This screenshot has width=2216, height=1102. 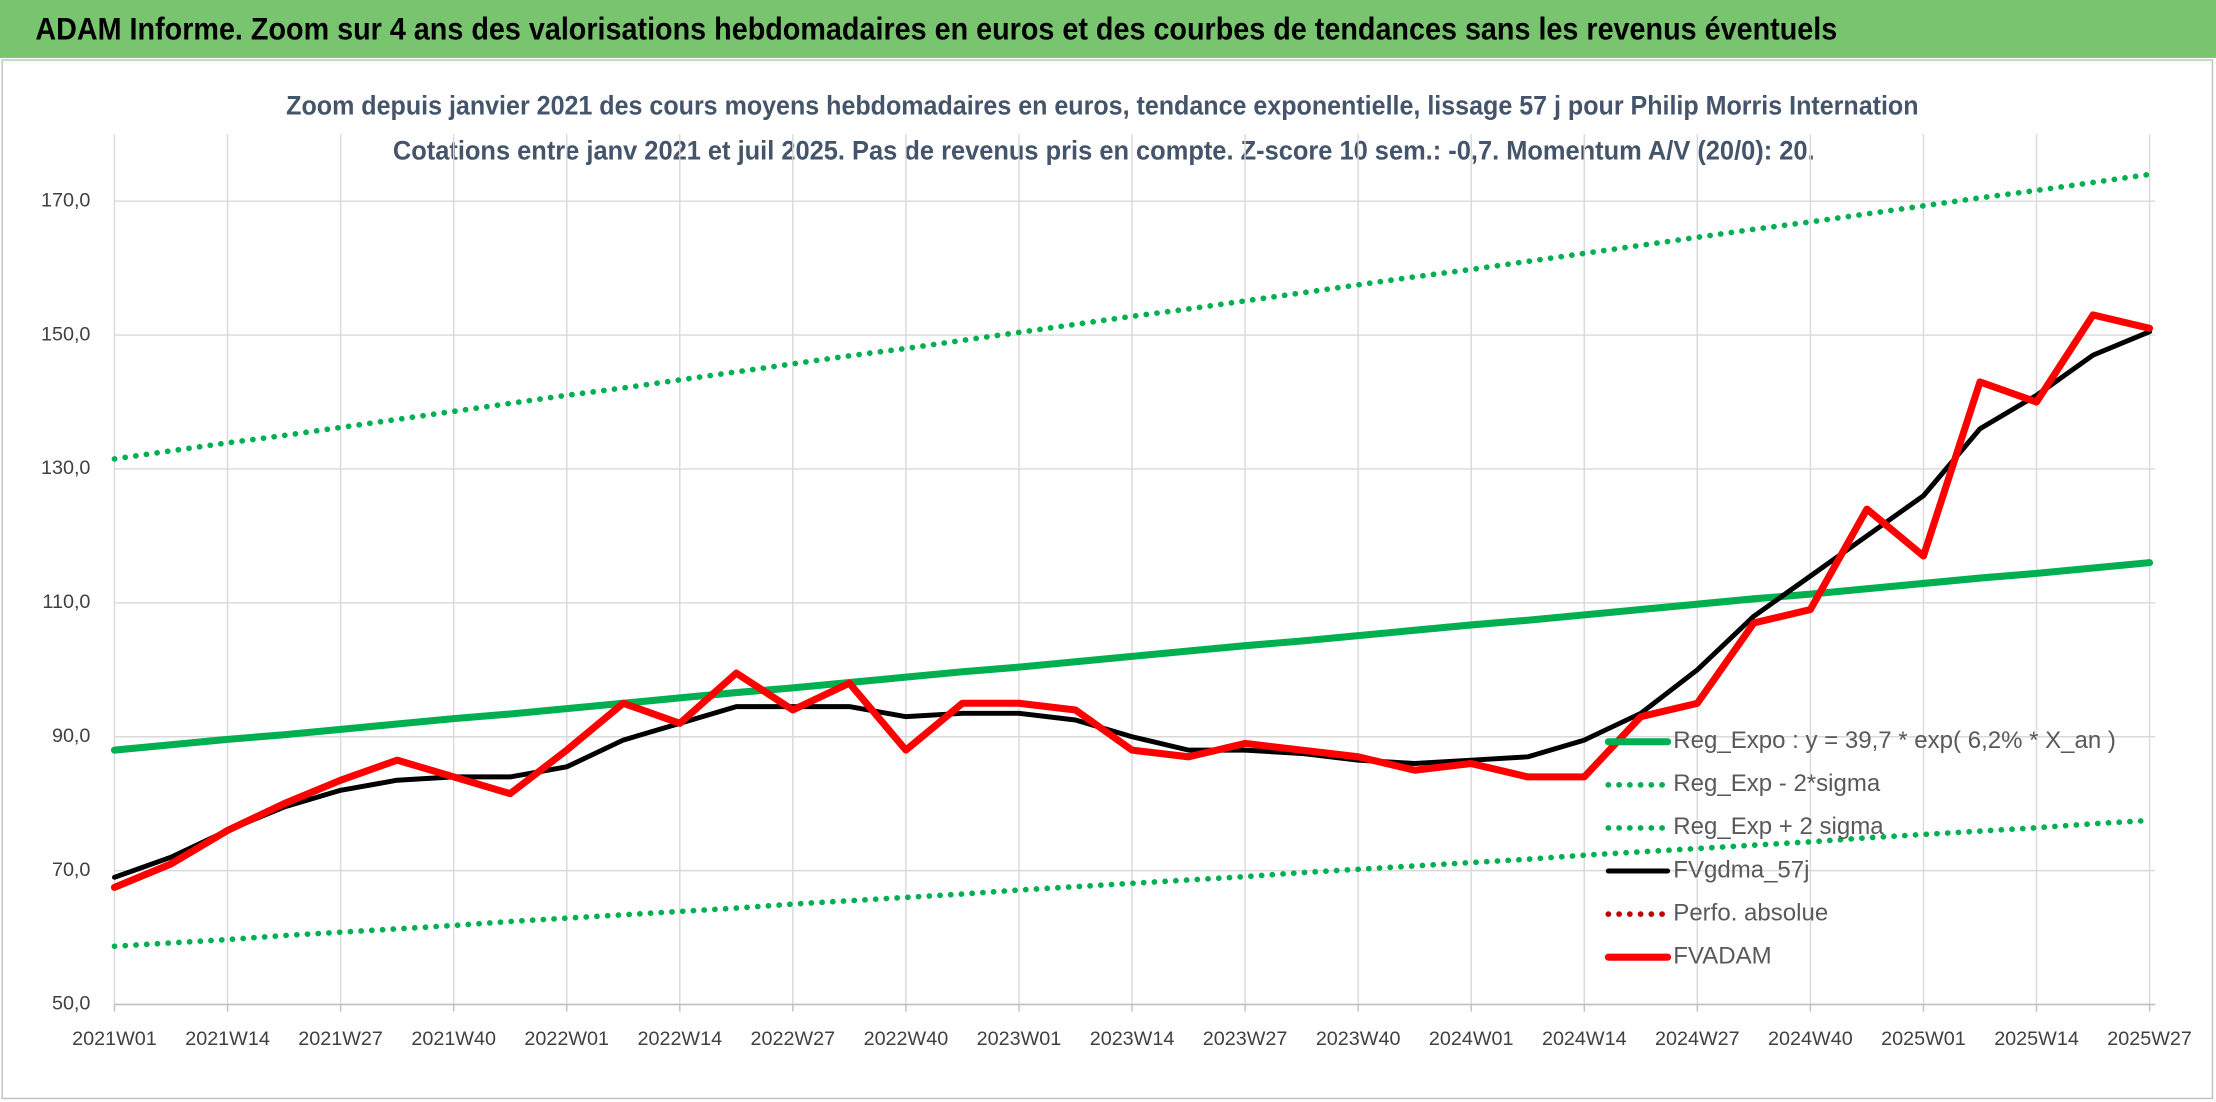 I want to click on y-tick-label: 170,0, so click(x=65, y=200).